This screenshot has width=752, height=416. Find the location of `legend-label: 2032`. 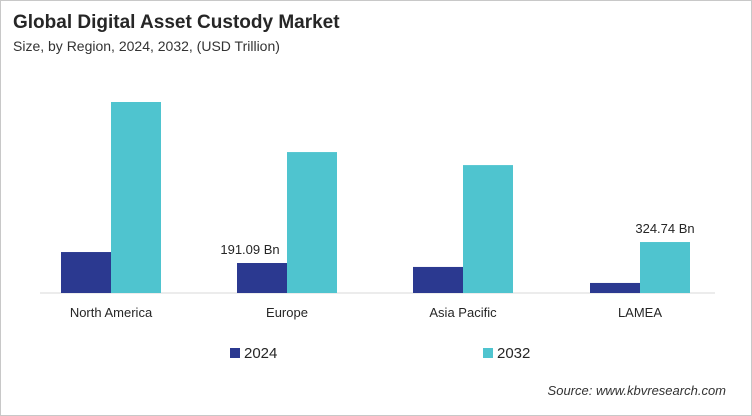

legend-label: 2032 is located at coordinates (513, 353).